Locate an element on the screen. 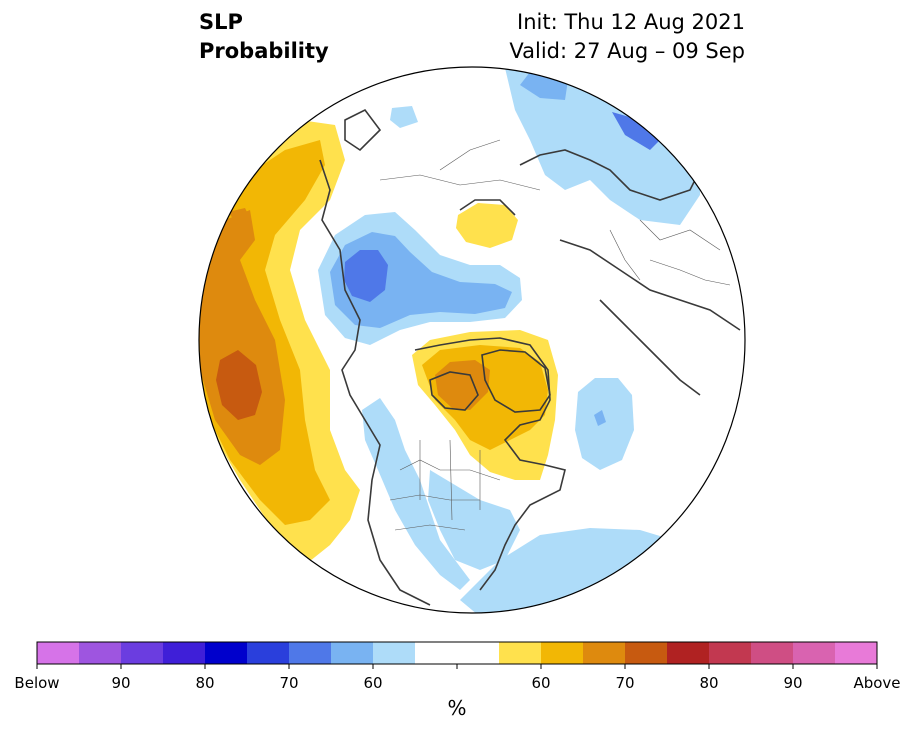  shade-below-60-atlantic is located at coordinates (604, 424).